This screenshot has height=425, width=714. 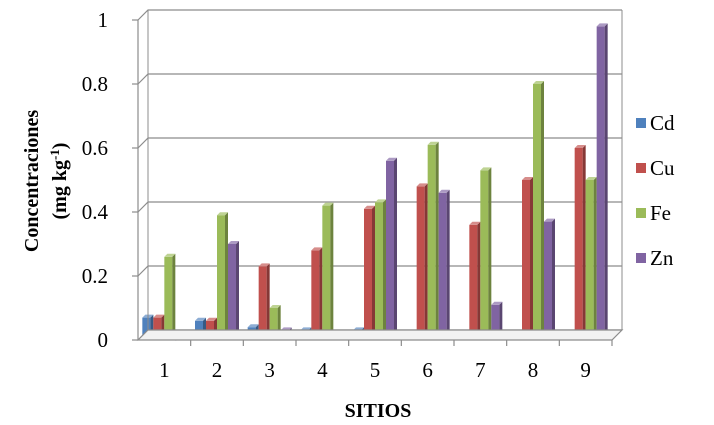 I want to click on y-tick-label: 1, so click(x=103, y=20).